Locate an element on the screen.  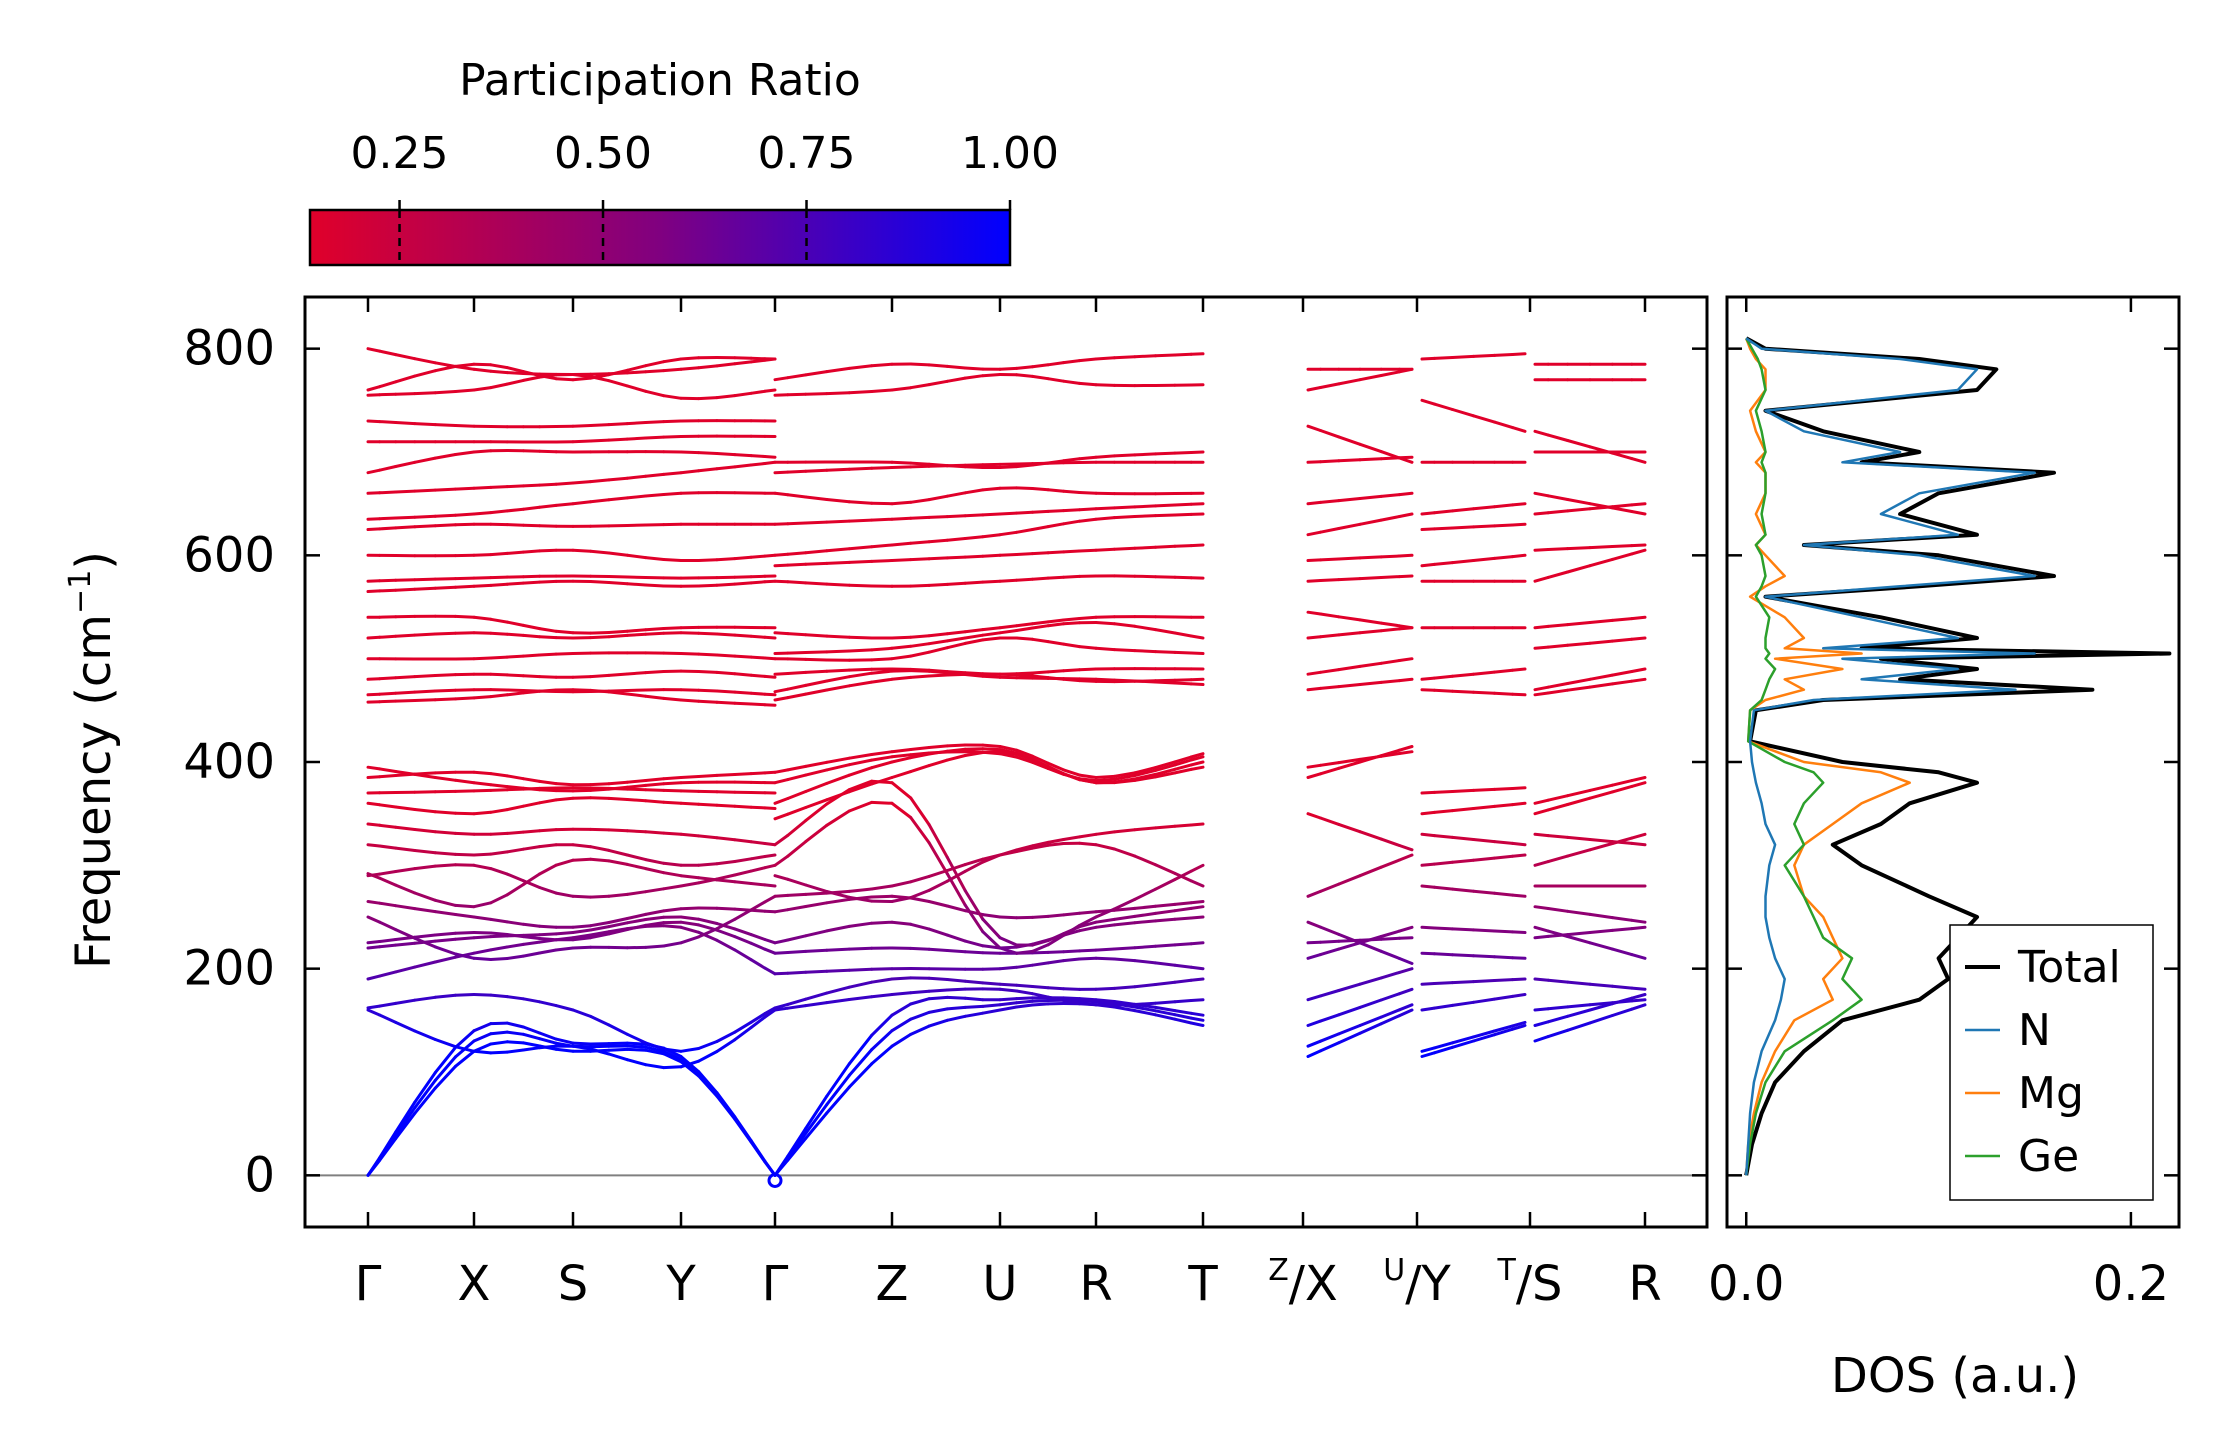
k-point-label-main: /S is located at coordinates (1539, 1284).